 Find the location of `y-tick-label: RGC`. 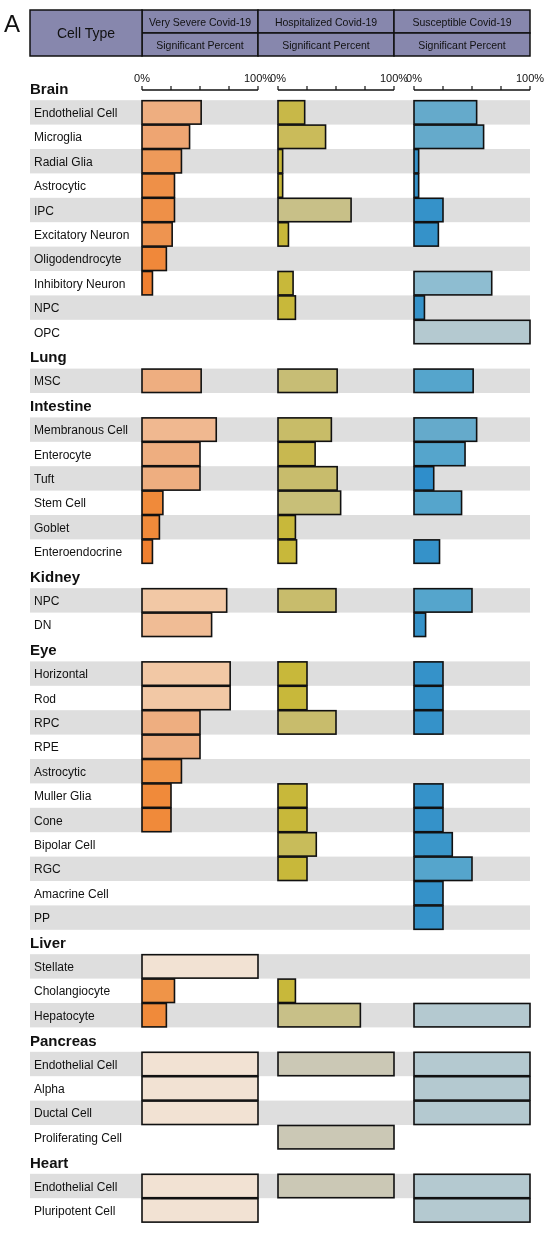

y-tick-label: RGC is located at coordinates (47, 869).